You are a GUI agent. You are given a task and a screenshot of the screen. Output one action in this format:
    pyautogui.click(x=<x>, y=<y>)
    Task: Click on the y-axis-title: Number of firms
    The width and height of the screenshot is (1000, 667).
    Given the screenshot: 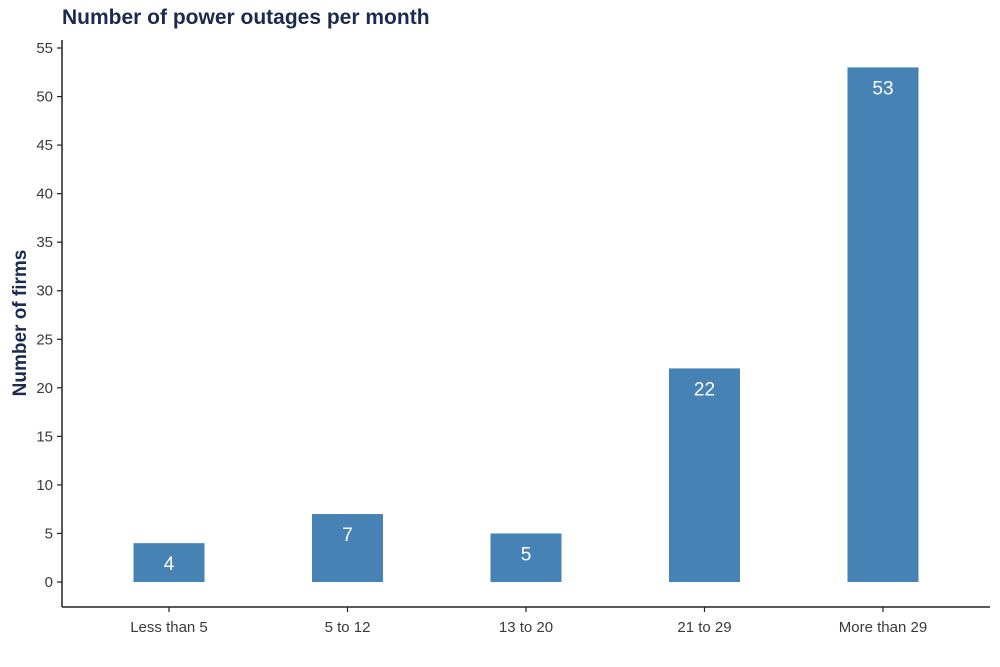 What is the action you would take?
    pyautogui.click(x=20, y=323)
    